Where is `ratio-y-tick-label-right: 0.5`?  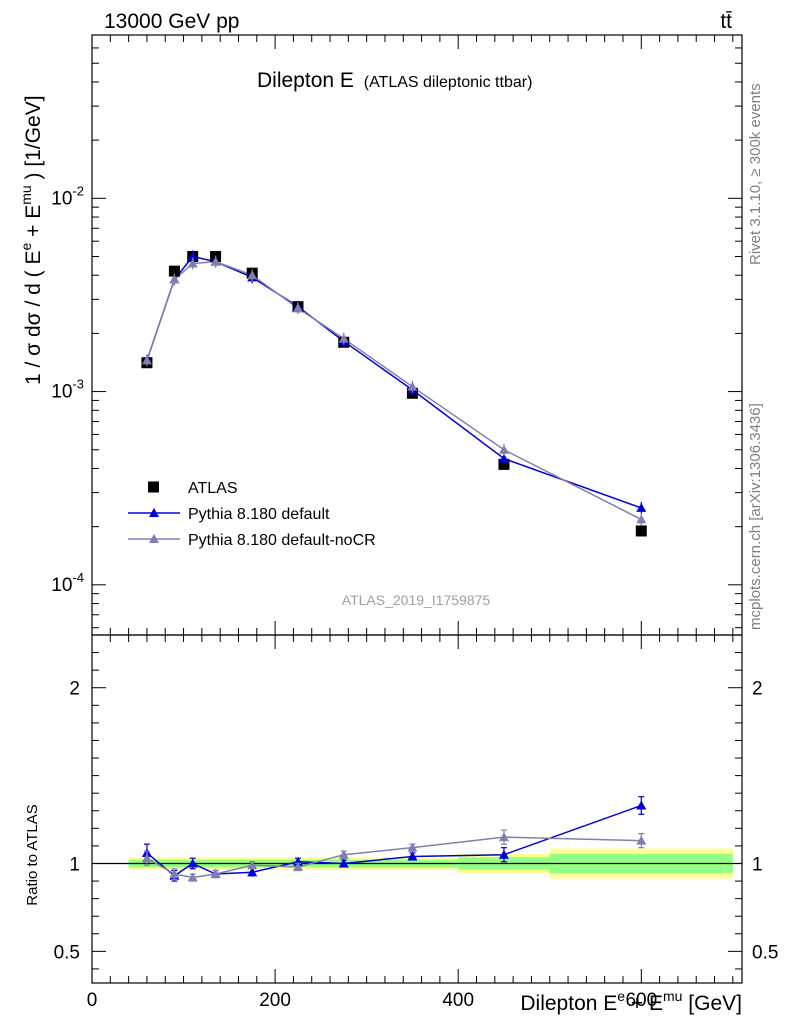 ratio-y-tick-label-right: 0.5 is located at coordinates (765, 952).